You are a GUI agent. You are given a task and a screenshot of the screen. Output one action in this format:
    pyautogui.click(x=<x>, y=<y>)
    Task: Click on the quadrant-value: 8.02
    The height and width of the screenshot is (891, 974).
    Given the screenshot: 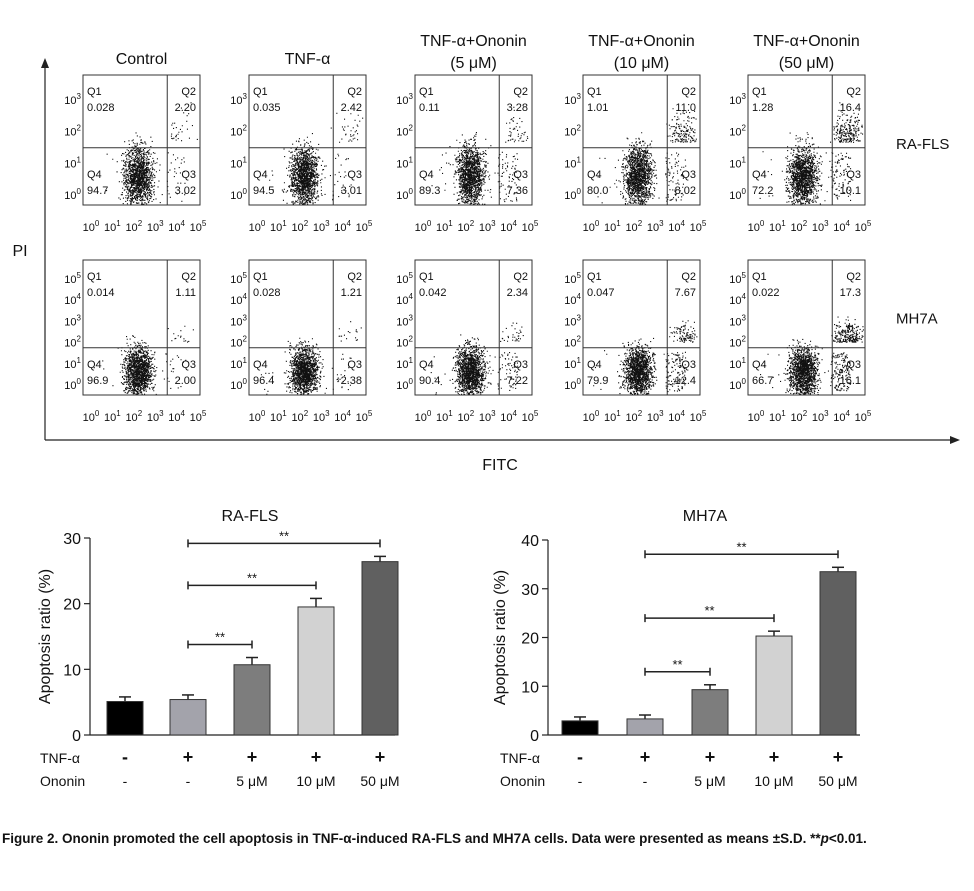 What is the action you would take?
    pyautogui.click(x=685, y=191)
    